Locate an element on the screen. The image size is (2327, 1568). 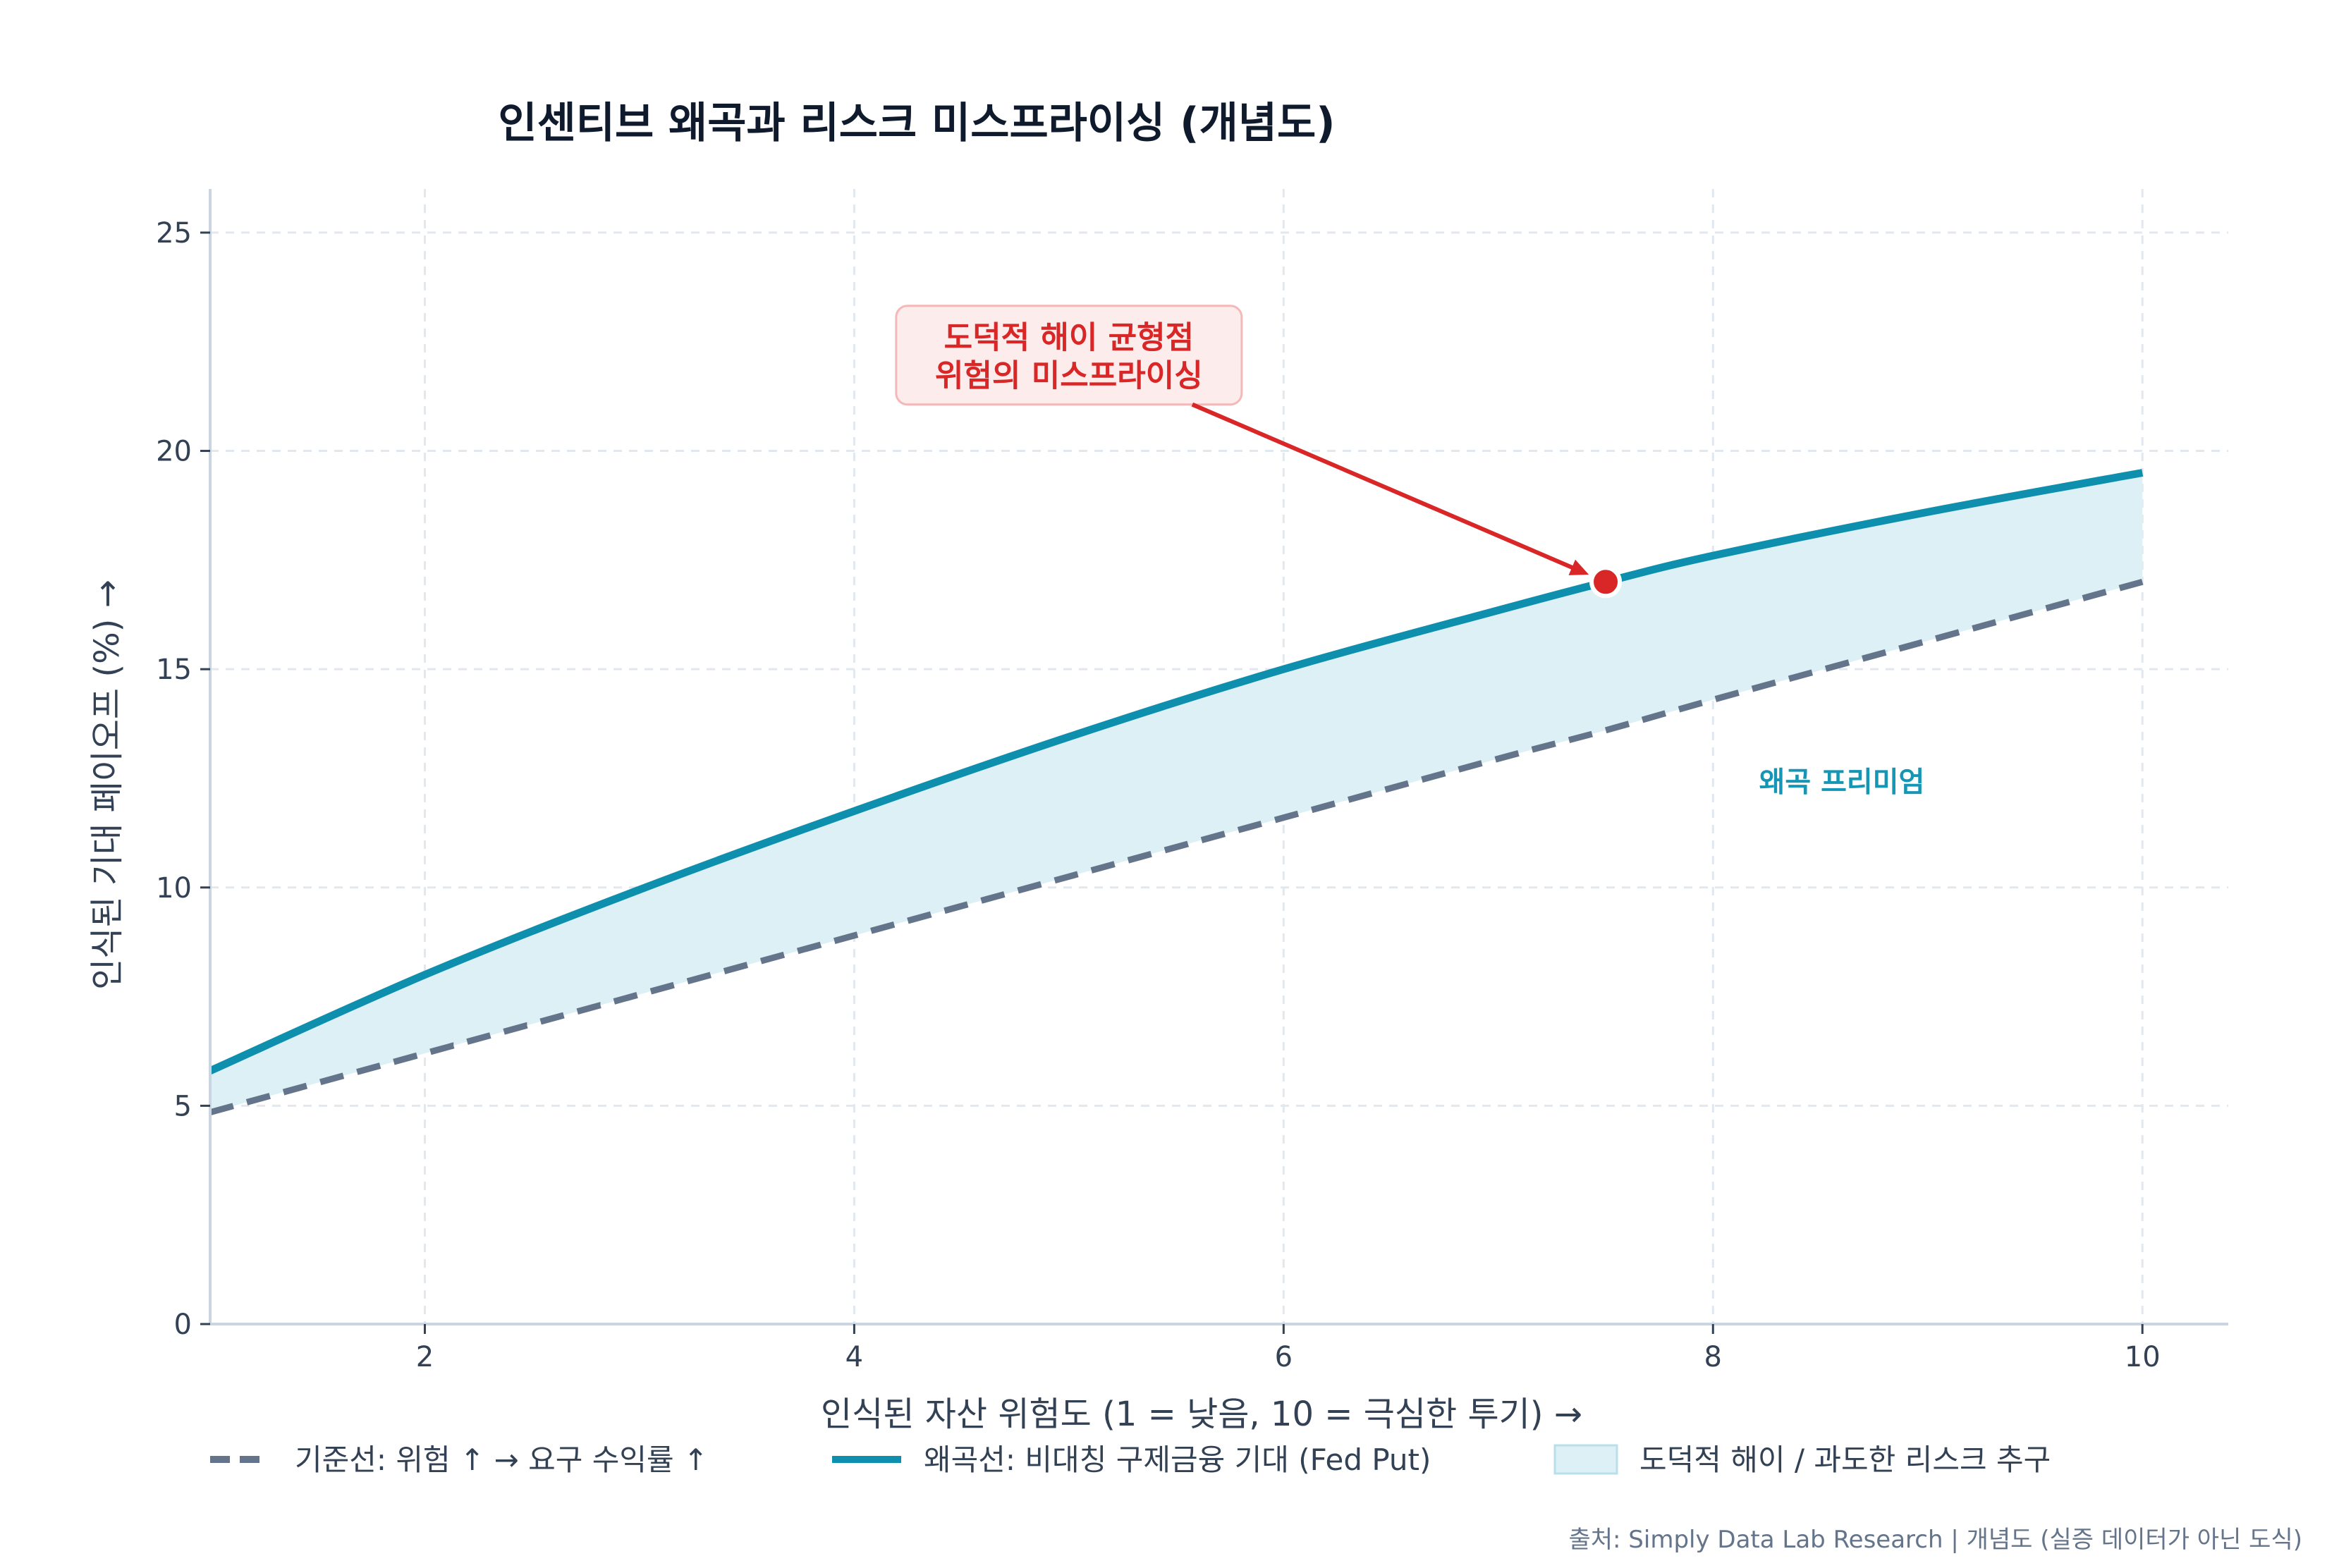
x-tick-label: 4 is located at coordinates (854, 1357).